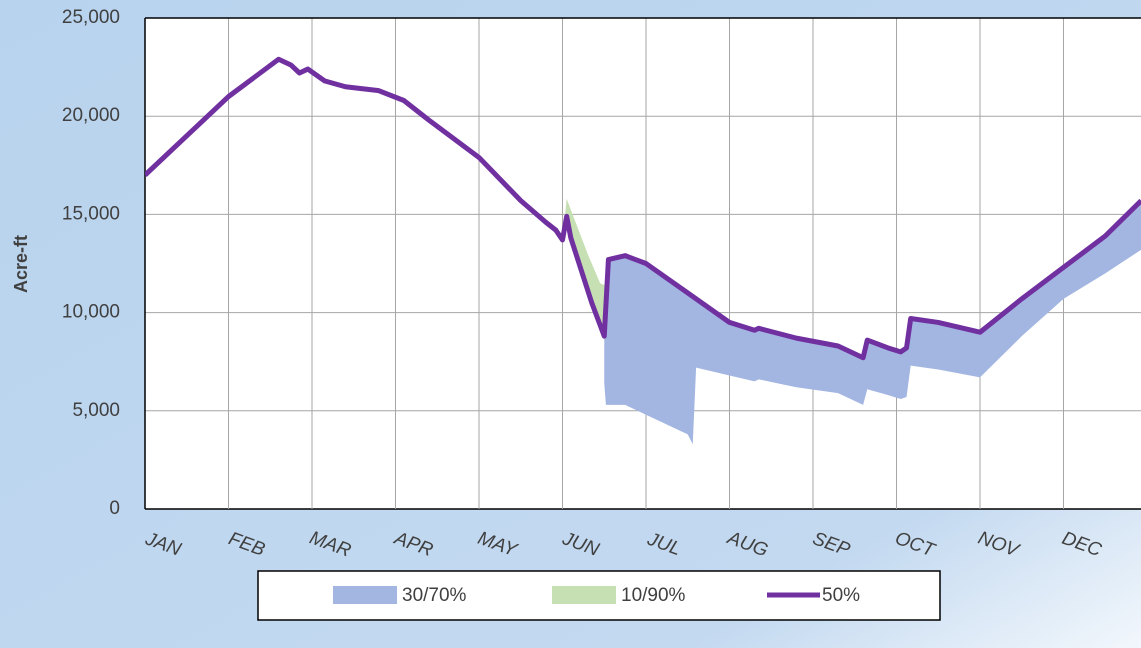  Describe the element at coordinates (91, 312) in the screenshot. I see `y-tick-label: 10,000` at that location.